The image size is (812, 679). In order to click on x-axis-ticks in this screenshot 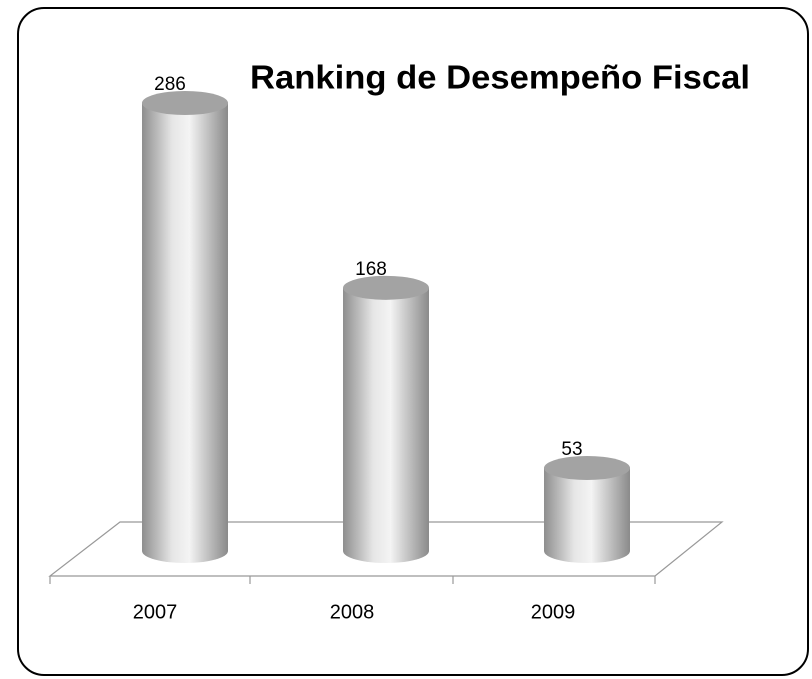, I will do `click(352, 580)`.